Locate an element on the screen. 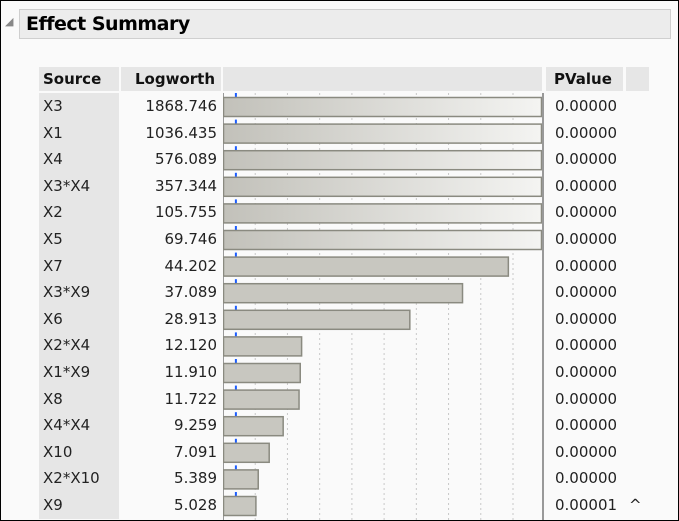  row-pvalue: 0.00001 is located at coordinates (586, 505).